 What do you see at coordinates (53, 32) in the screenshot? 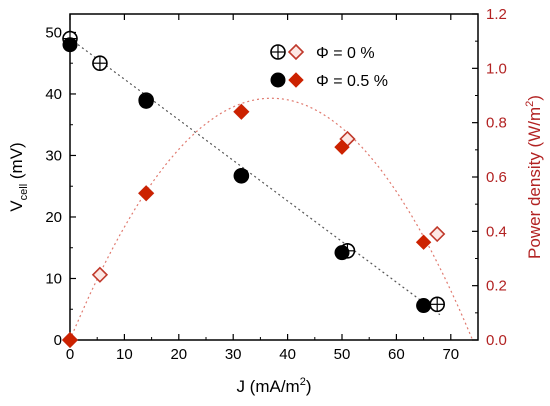
I see `y-left-tick-label: 50` at bounding box center [53, 32].